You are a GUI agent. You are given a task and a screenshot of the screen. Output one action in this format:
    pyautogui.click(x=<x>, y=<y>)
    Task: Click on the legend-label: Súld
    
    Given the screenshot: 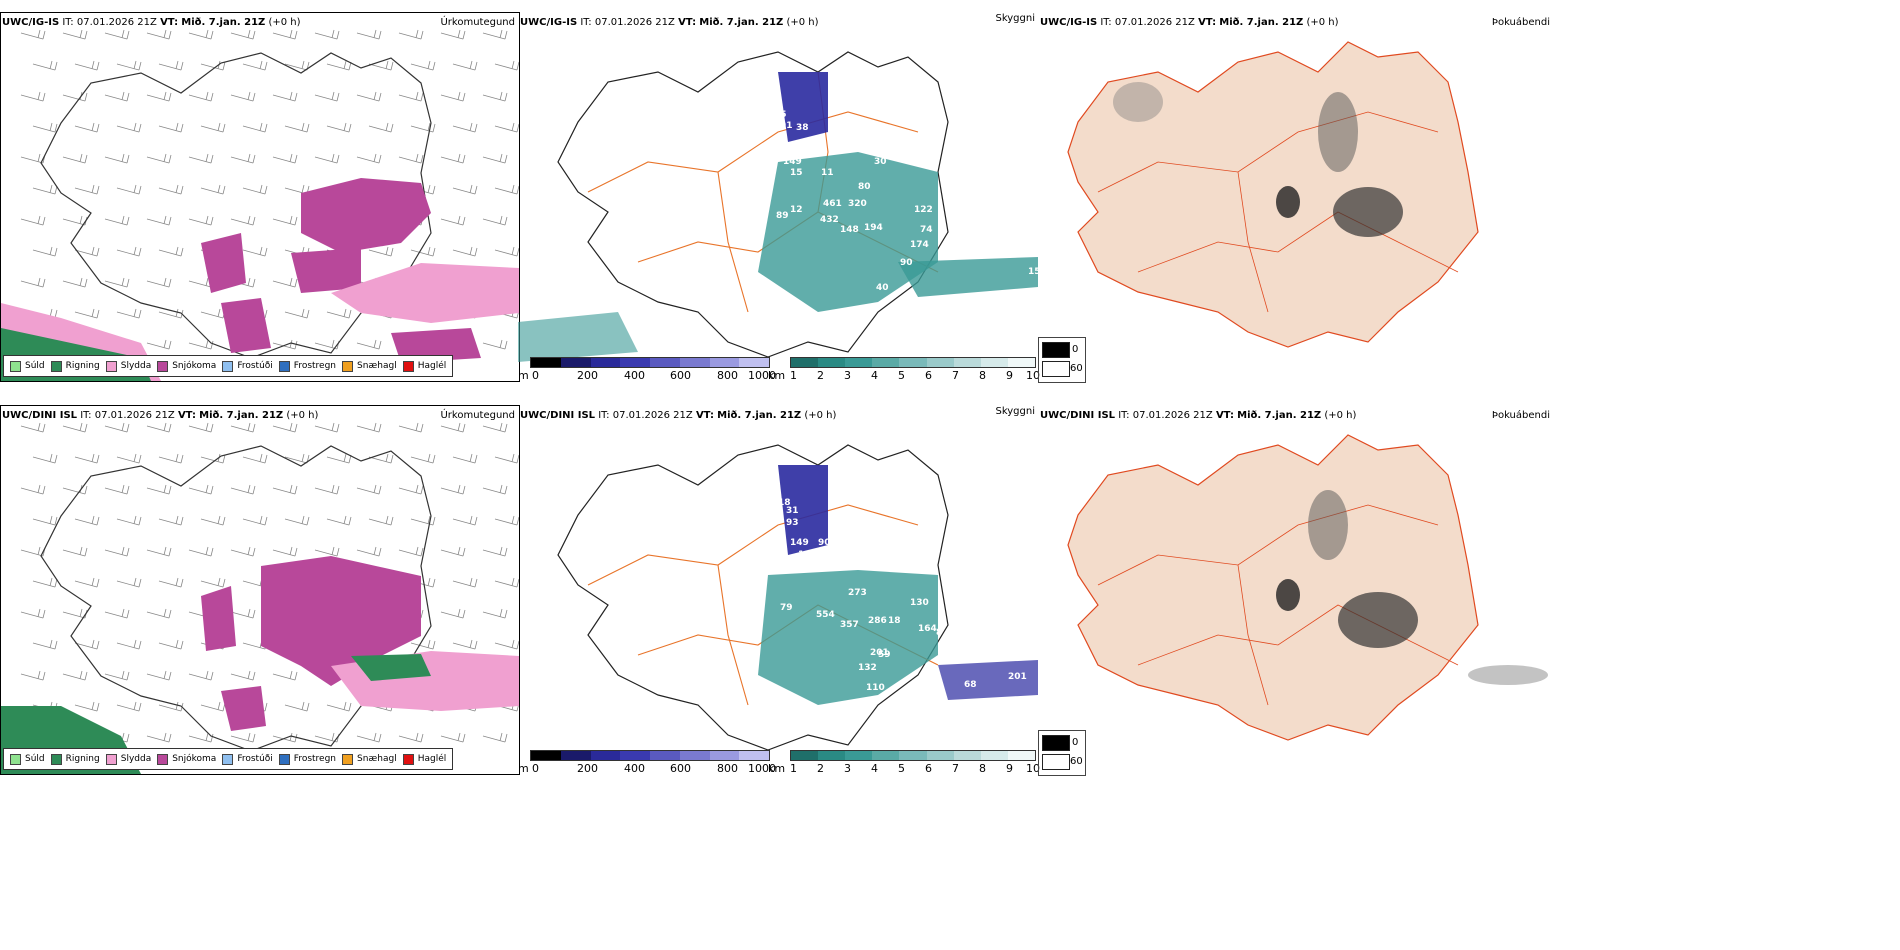 What is the action you would take?
    pyautogui.click(x=35, y=759)
    